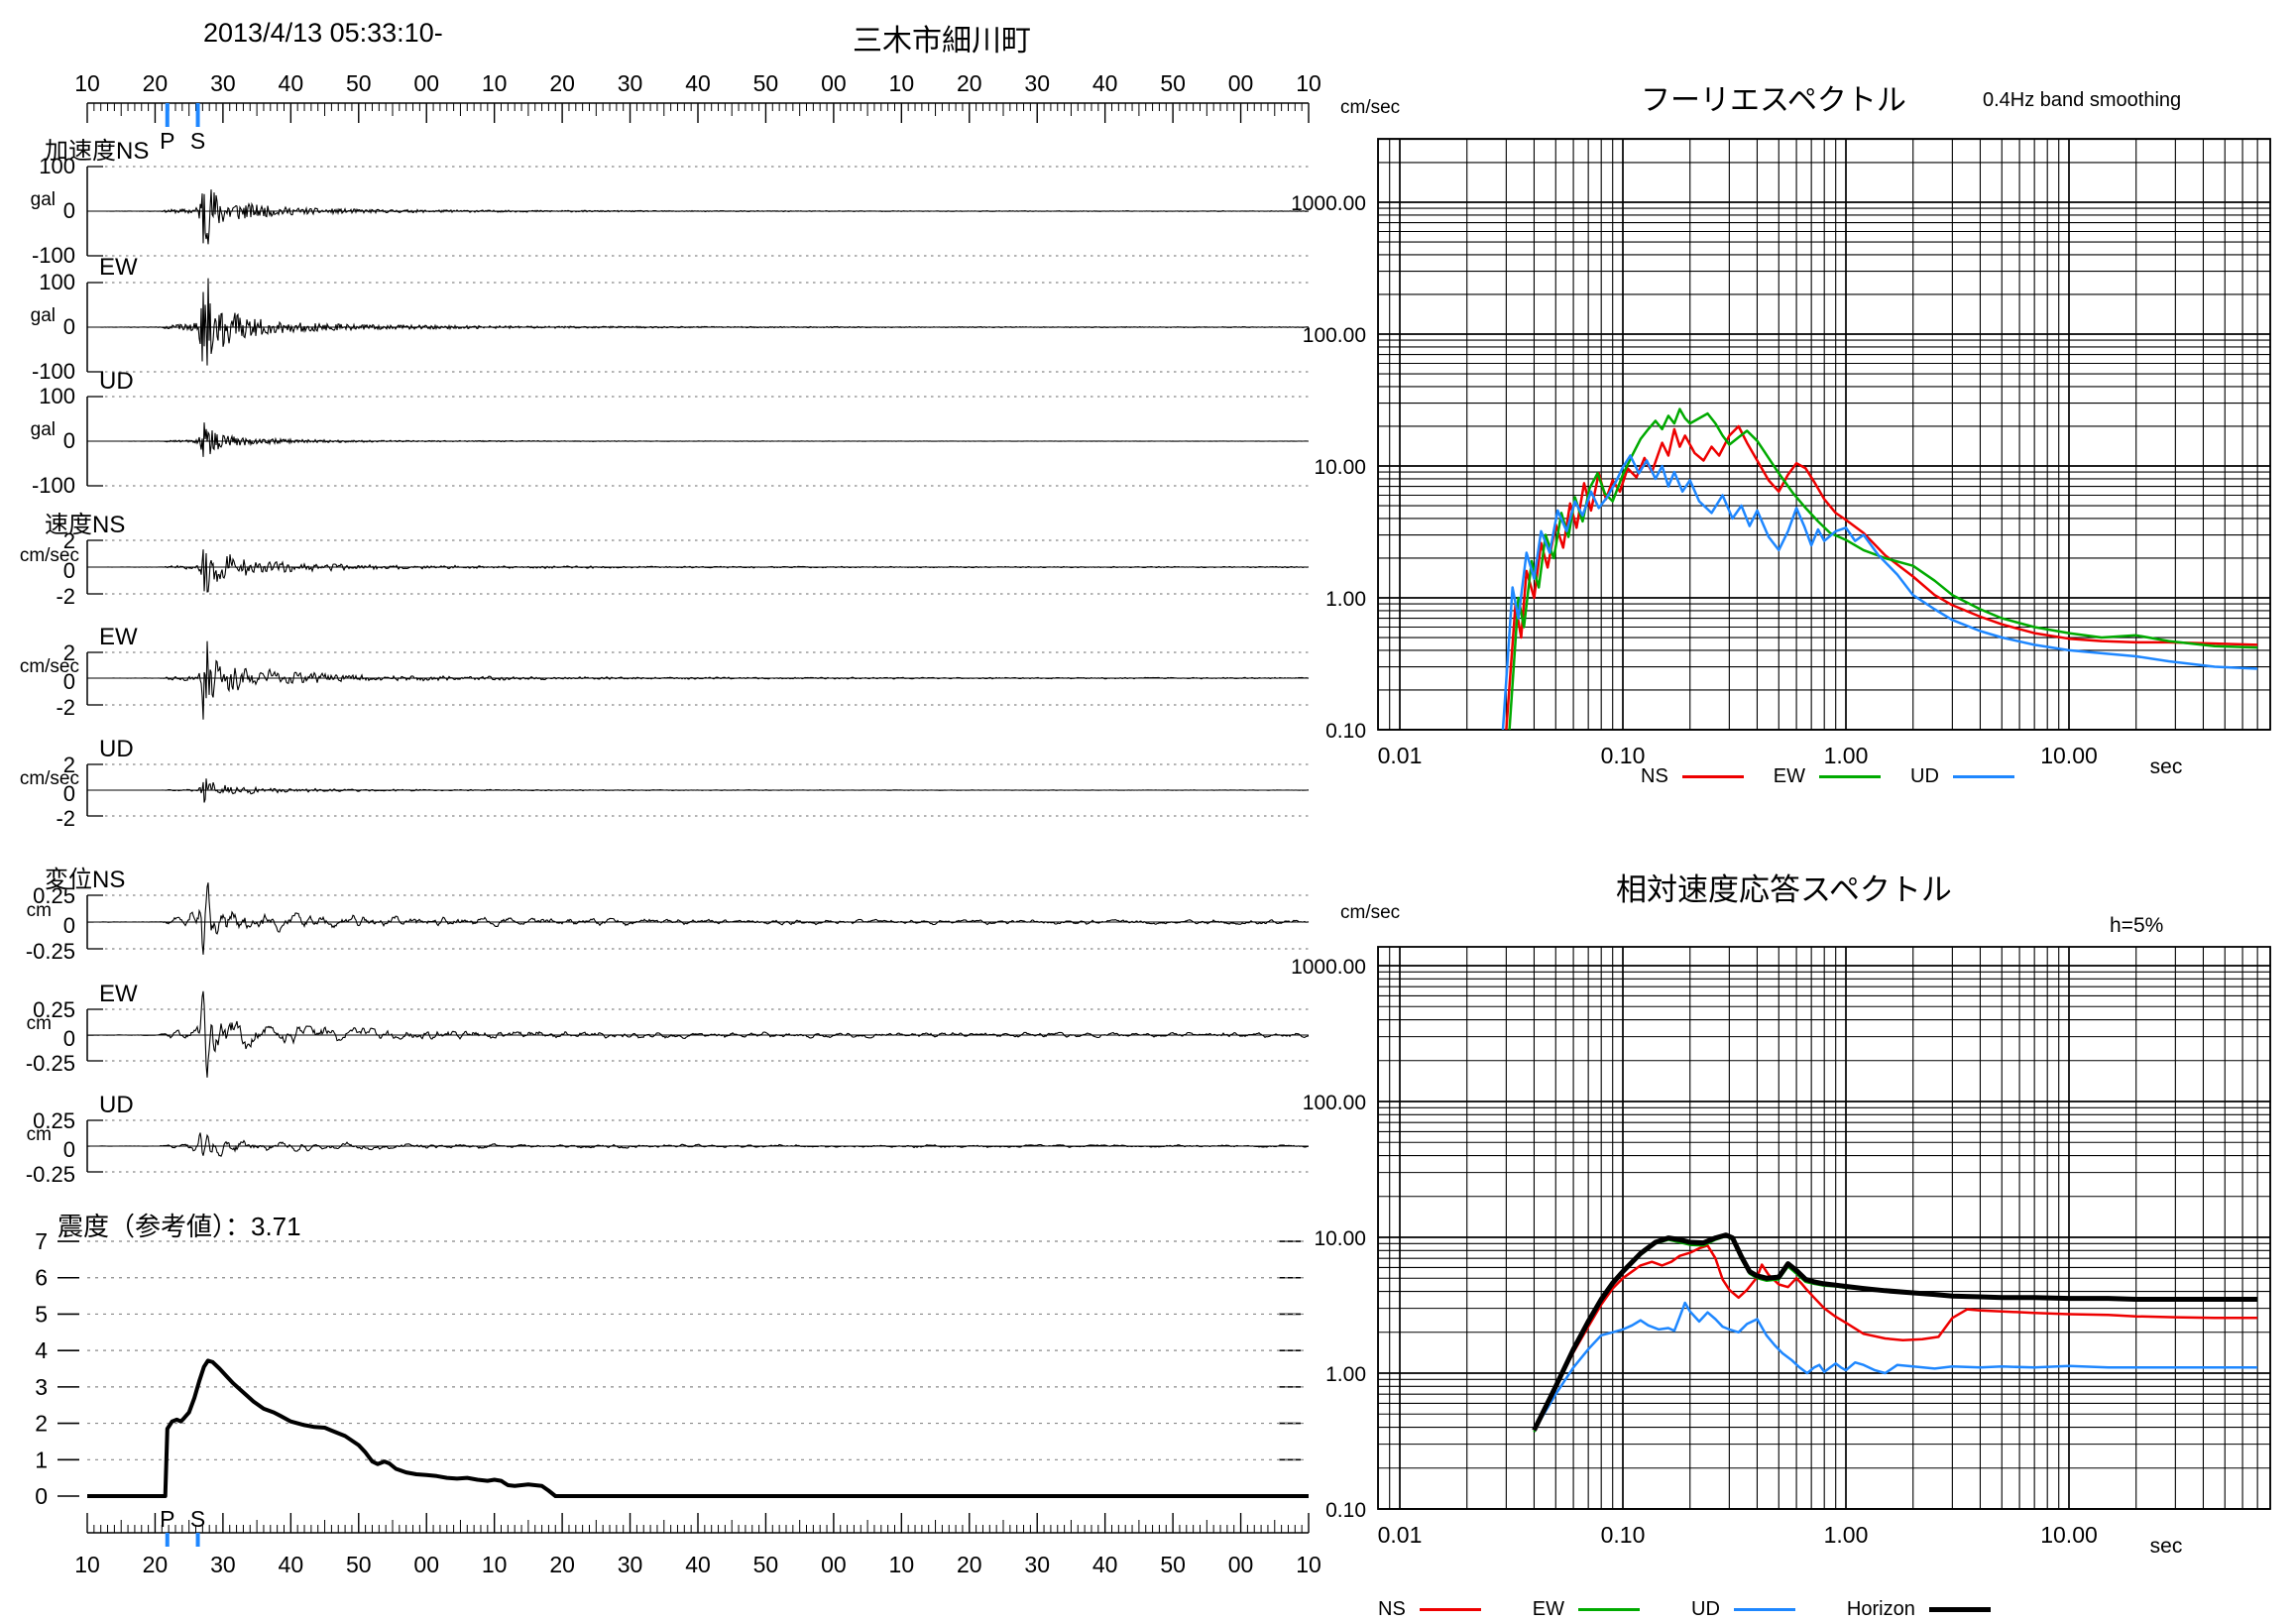 The width and height of the screenshot is (2296, 1623). I want to click on legend-swatch-horizon, so click(1959, 1609).